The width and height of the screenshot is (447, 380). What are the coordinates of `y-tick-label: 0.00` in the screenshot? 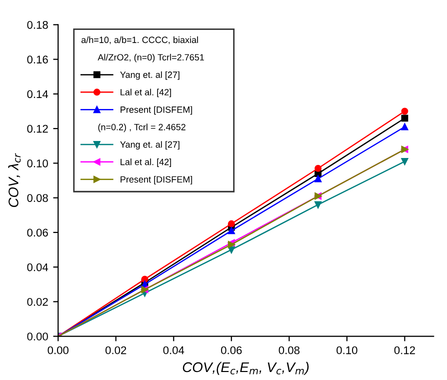 It's located at (37, 336).